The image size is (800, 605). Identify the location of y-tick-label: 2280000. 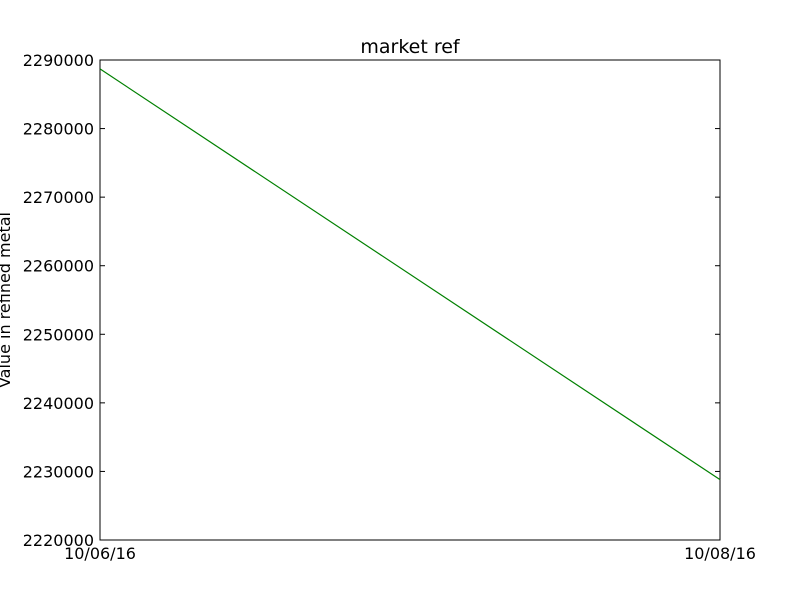
(58, 129).